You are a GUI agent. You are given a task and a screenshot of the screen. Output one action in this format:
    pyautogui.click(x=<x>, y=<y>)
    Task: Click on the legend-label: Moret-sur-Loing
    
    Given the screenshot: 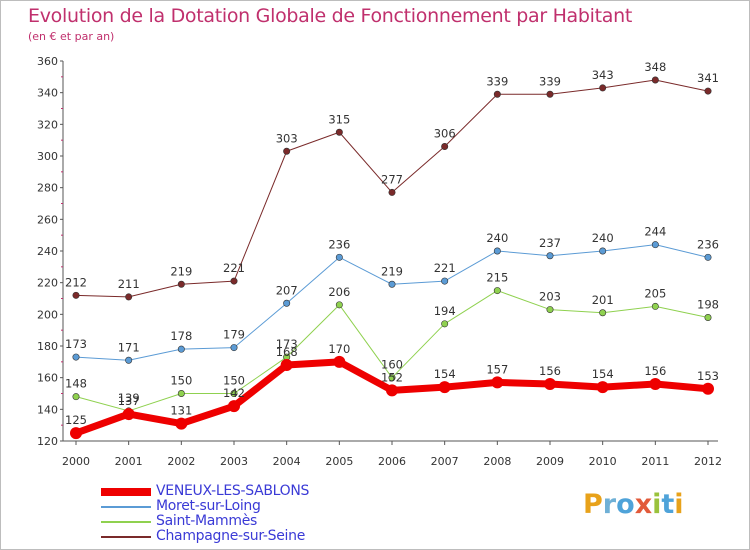 What is the action you would take?
    pyautogui.click(x=208, y=506)
    